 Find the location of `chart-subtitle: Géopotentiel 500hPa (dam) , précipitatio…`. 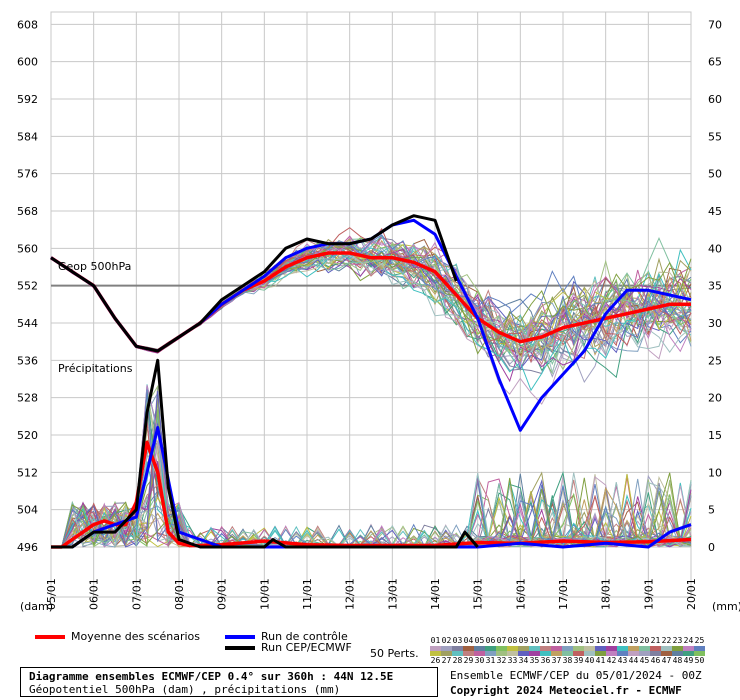

chart-subtitle: Géopotentiel 500hPa (dam) , précipitatio… is located at coordinates (185, 689).